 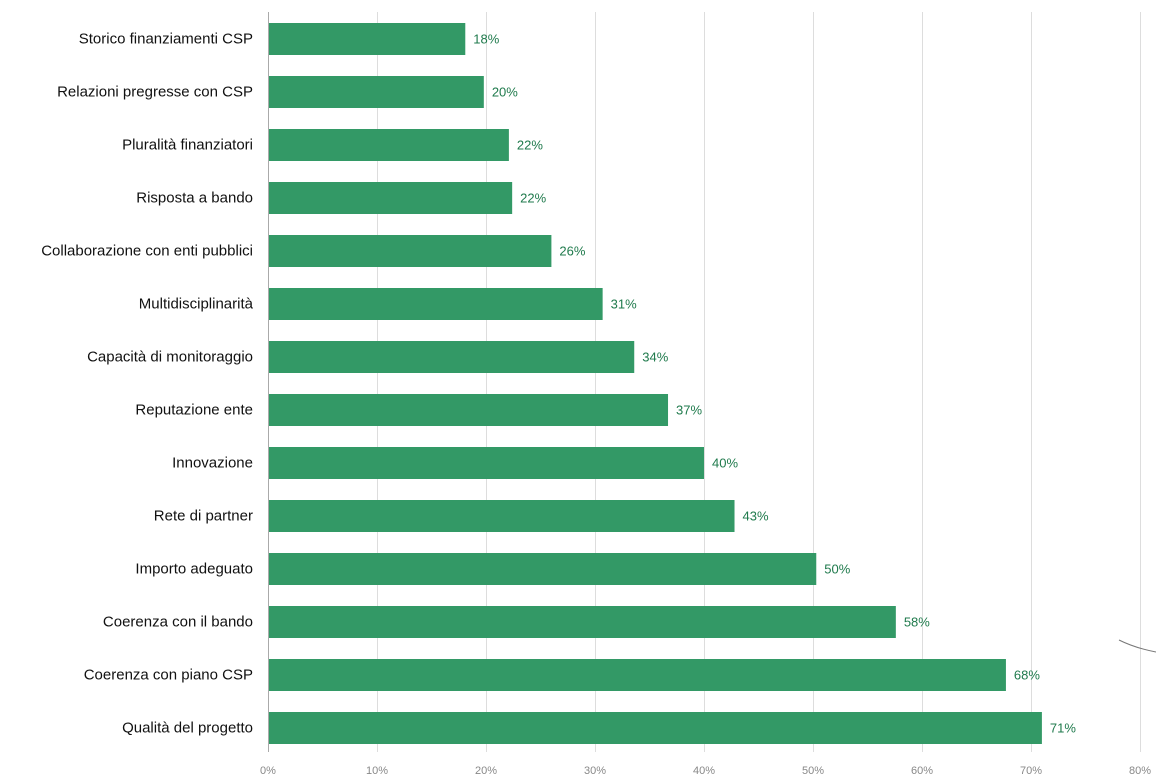 What do you see at coordinates (505, 92) in the screenshot?
I see `value-label: 20%` at bounding box center [505, 92].